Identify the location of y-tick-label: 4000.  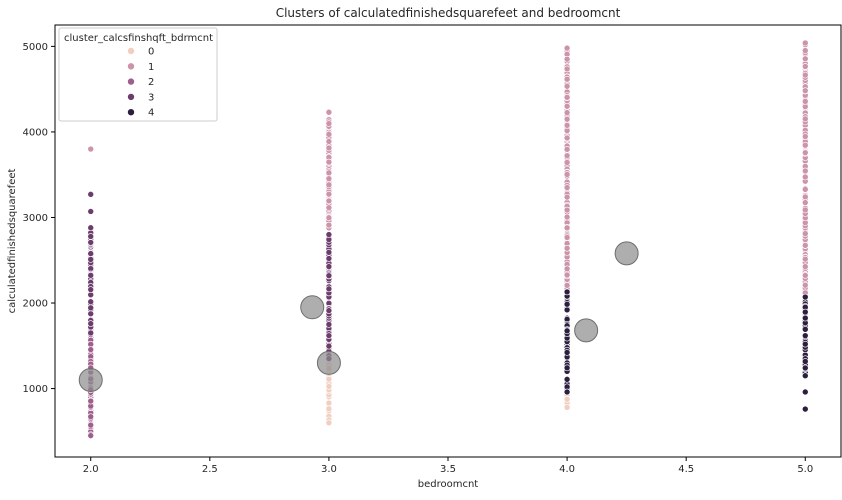
(35, 132).